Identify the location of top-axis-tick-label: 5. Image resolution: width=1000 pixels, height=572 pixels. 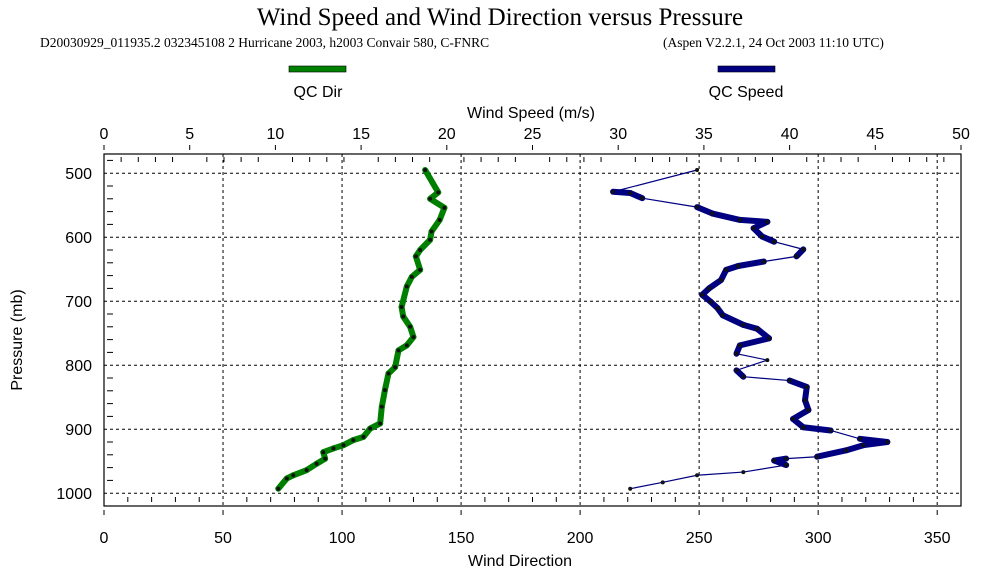
(189, 134).